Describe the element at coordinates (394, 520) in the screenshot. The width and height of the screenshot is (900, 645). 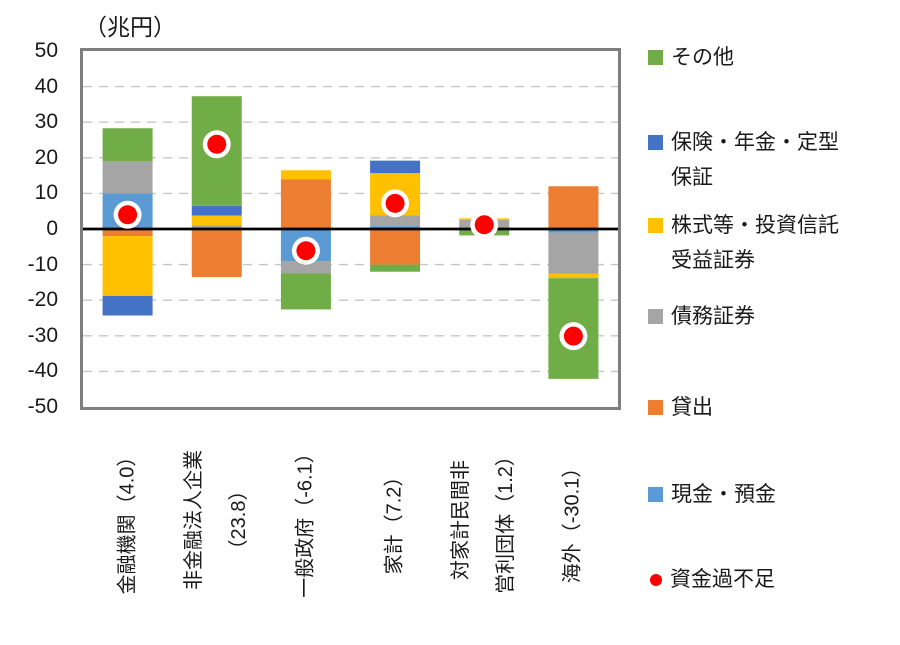
I see `x-axis-label: 家計（7.2）` at that location.